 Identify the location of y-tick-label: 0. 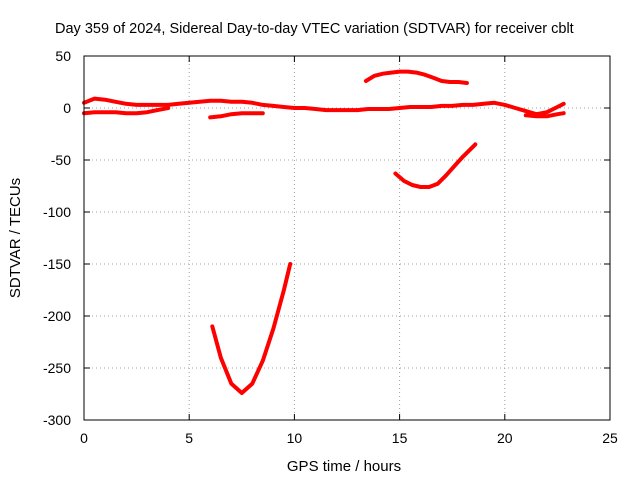
(67, 108).